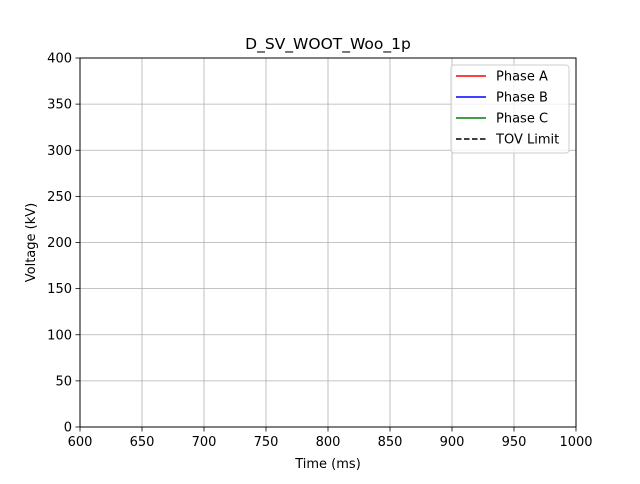 The width and height of the screenshot is (640, 484). What do you see at coordinates (575, 442) in the screenshot?
I see `x-tick-label: 1000` at bounding box center [575, 442].